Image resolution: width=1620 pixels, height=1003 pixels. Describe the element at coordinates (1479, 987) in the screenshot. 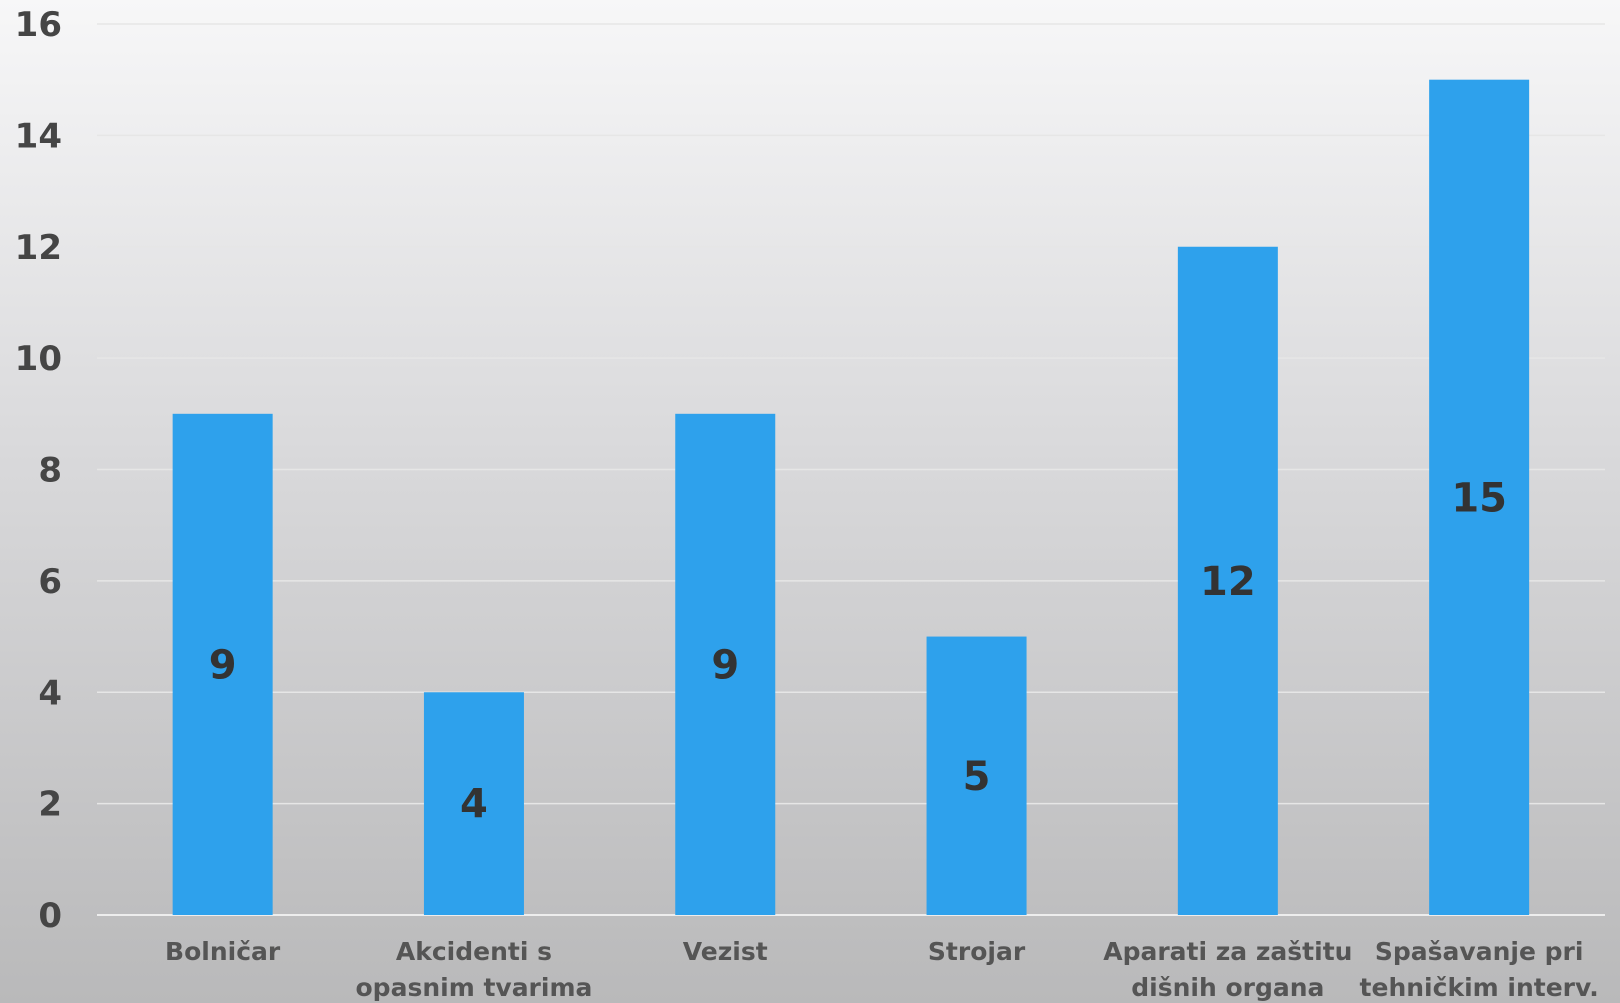

I see `category-label: tehničkim interv.` at that location.